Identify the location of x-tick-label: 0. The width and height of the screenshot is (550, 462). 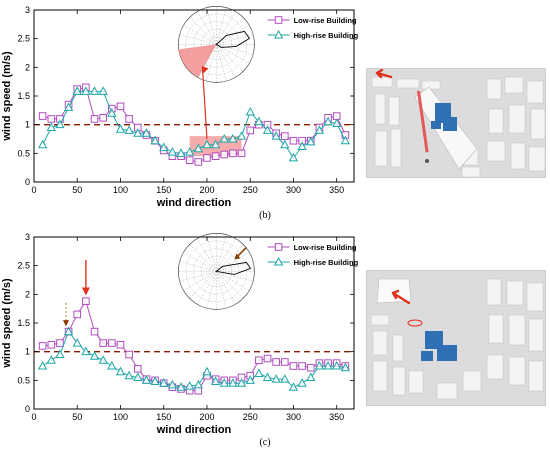
(33, 417).